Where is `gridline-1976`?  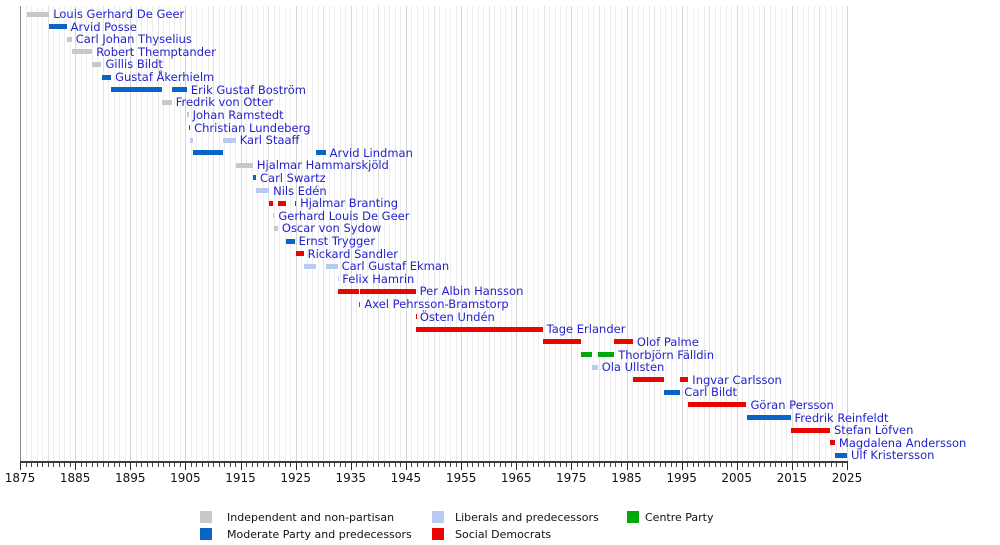 gridline-1976 is located at coordinates (577, 234).